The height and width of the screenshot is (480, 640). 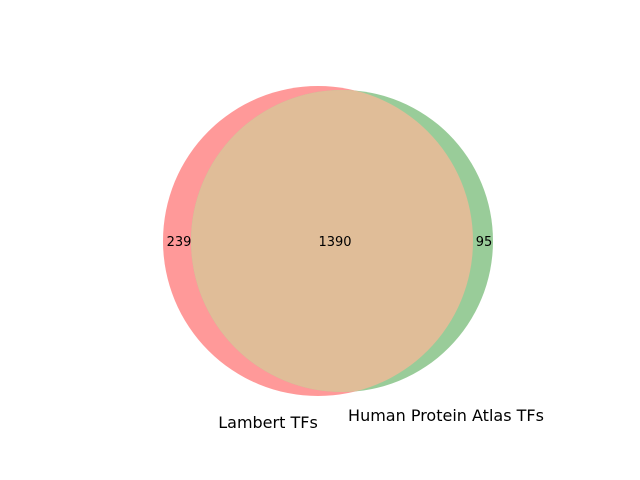 I want to click on intersection-count: 1390, so click(x=334, y=242).